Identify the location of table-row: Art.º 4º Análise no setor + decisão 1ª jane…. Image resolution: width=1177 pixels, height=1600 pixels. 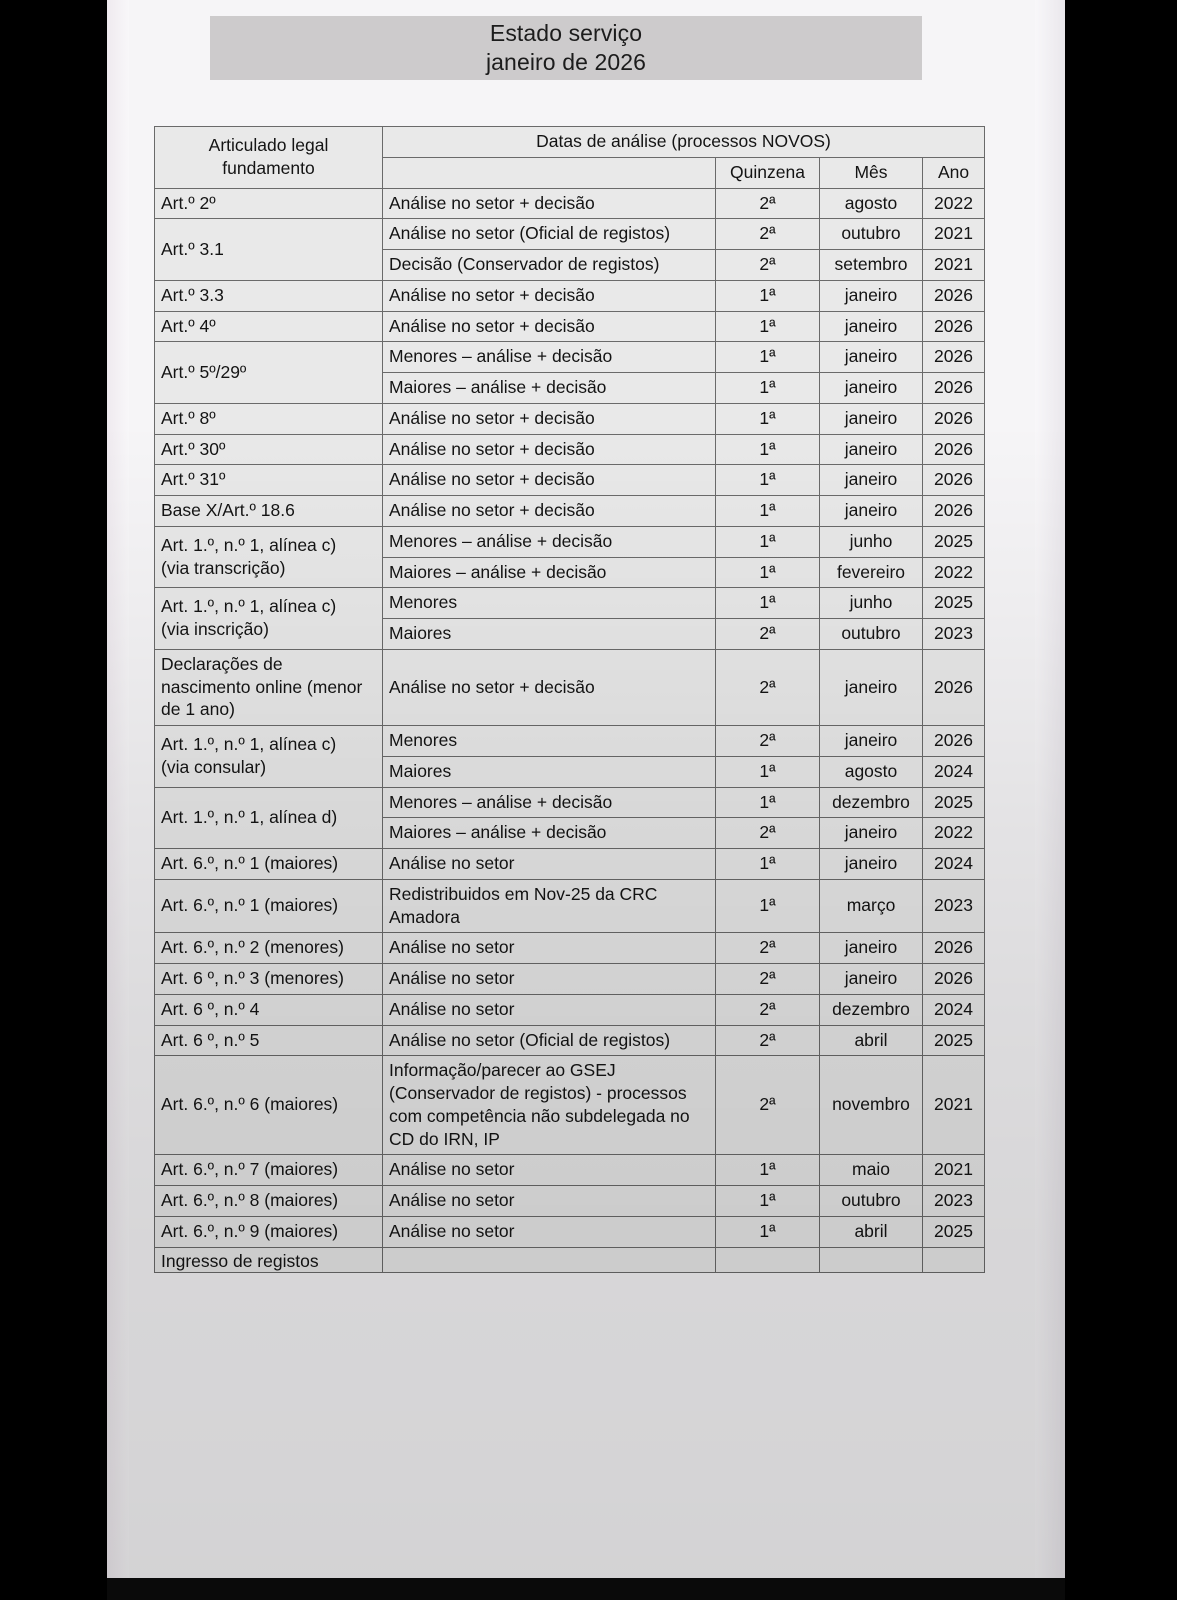
(570, 326).